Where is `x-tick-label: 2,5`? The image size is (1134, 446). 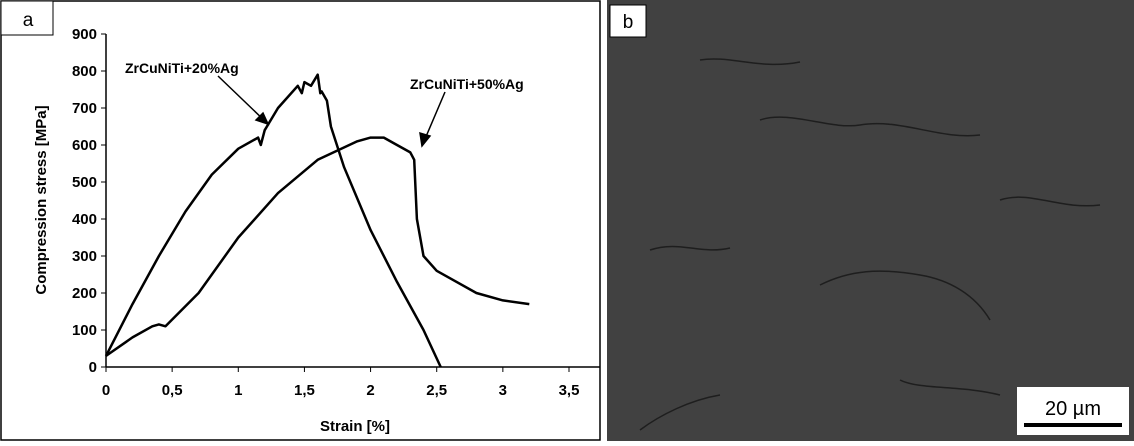 x-tick-label: 2,5 is located at coordinates (436, 390).